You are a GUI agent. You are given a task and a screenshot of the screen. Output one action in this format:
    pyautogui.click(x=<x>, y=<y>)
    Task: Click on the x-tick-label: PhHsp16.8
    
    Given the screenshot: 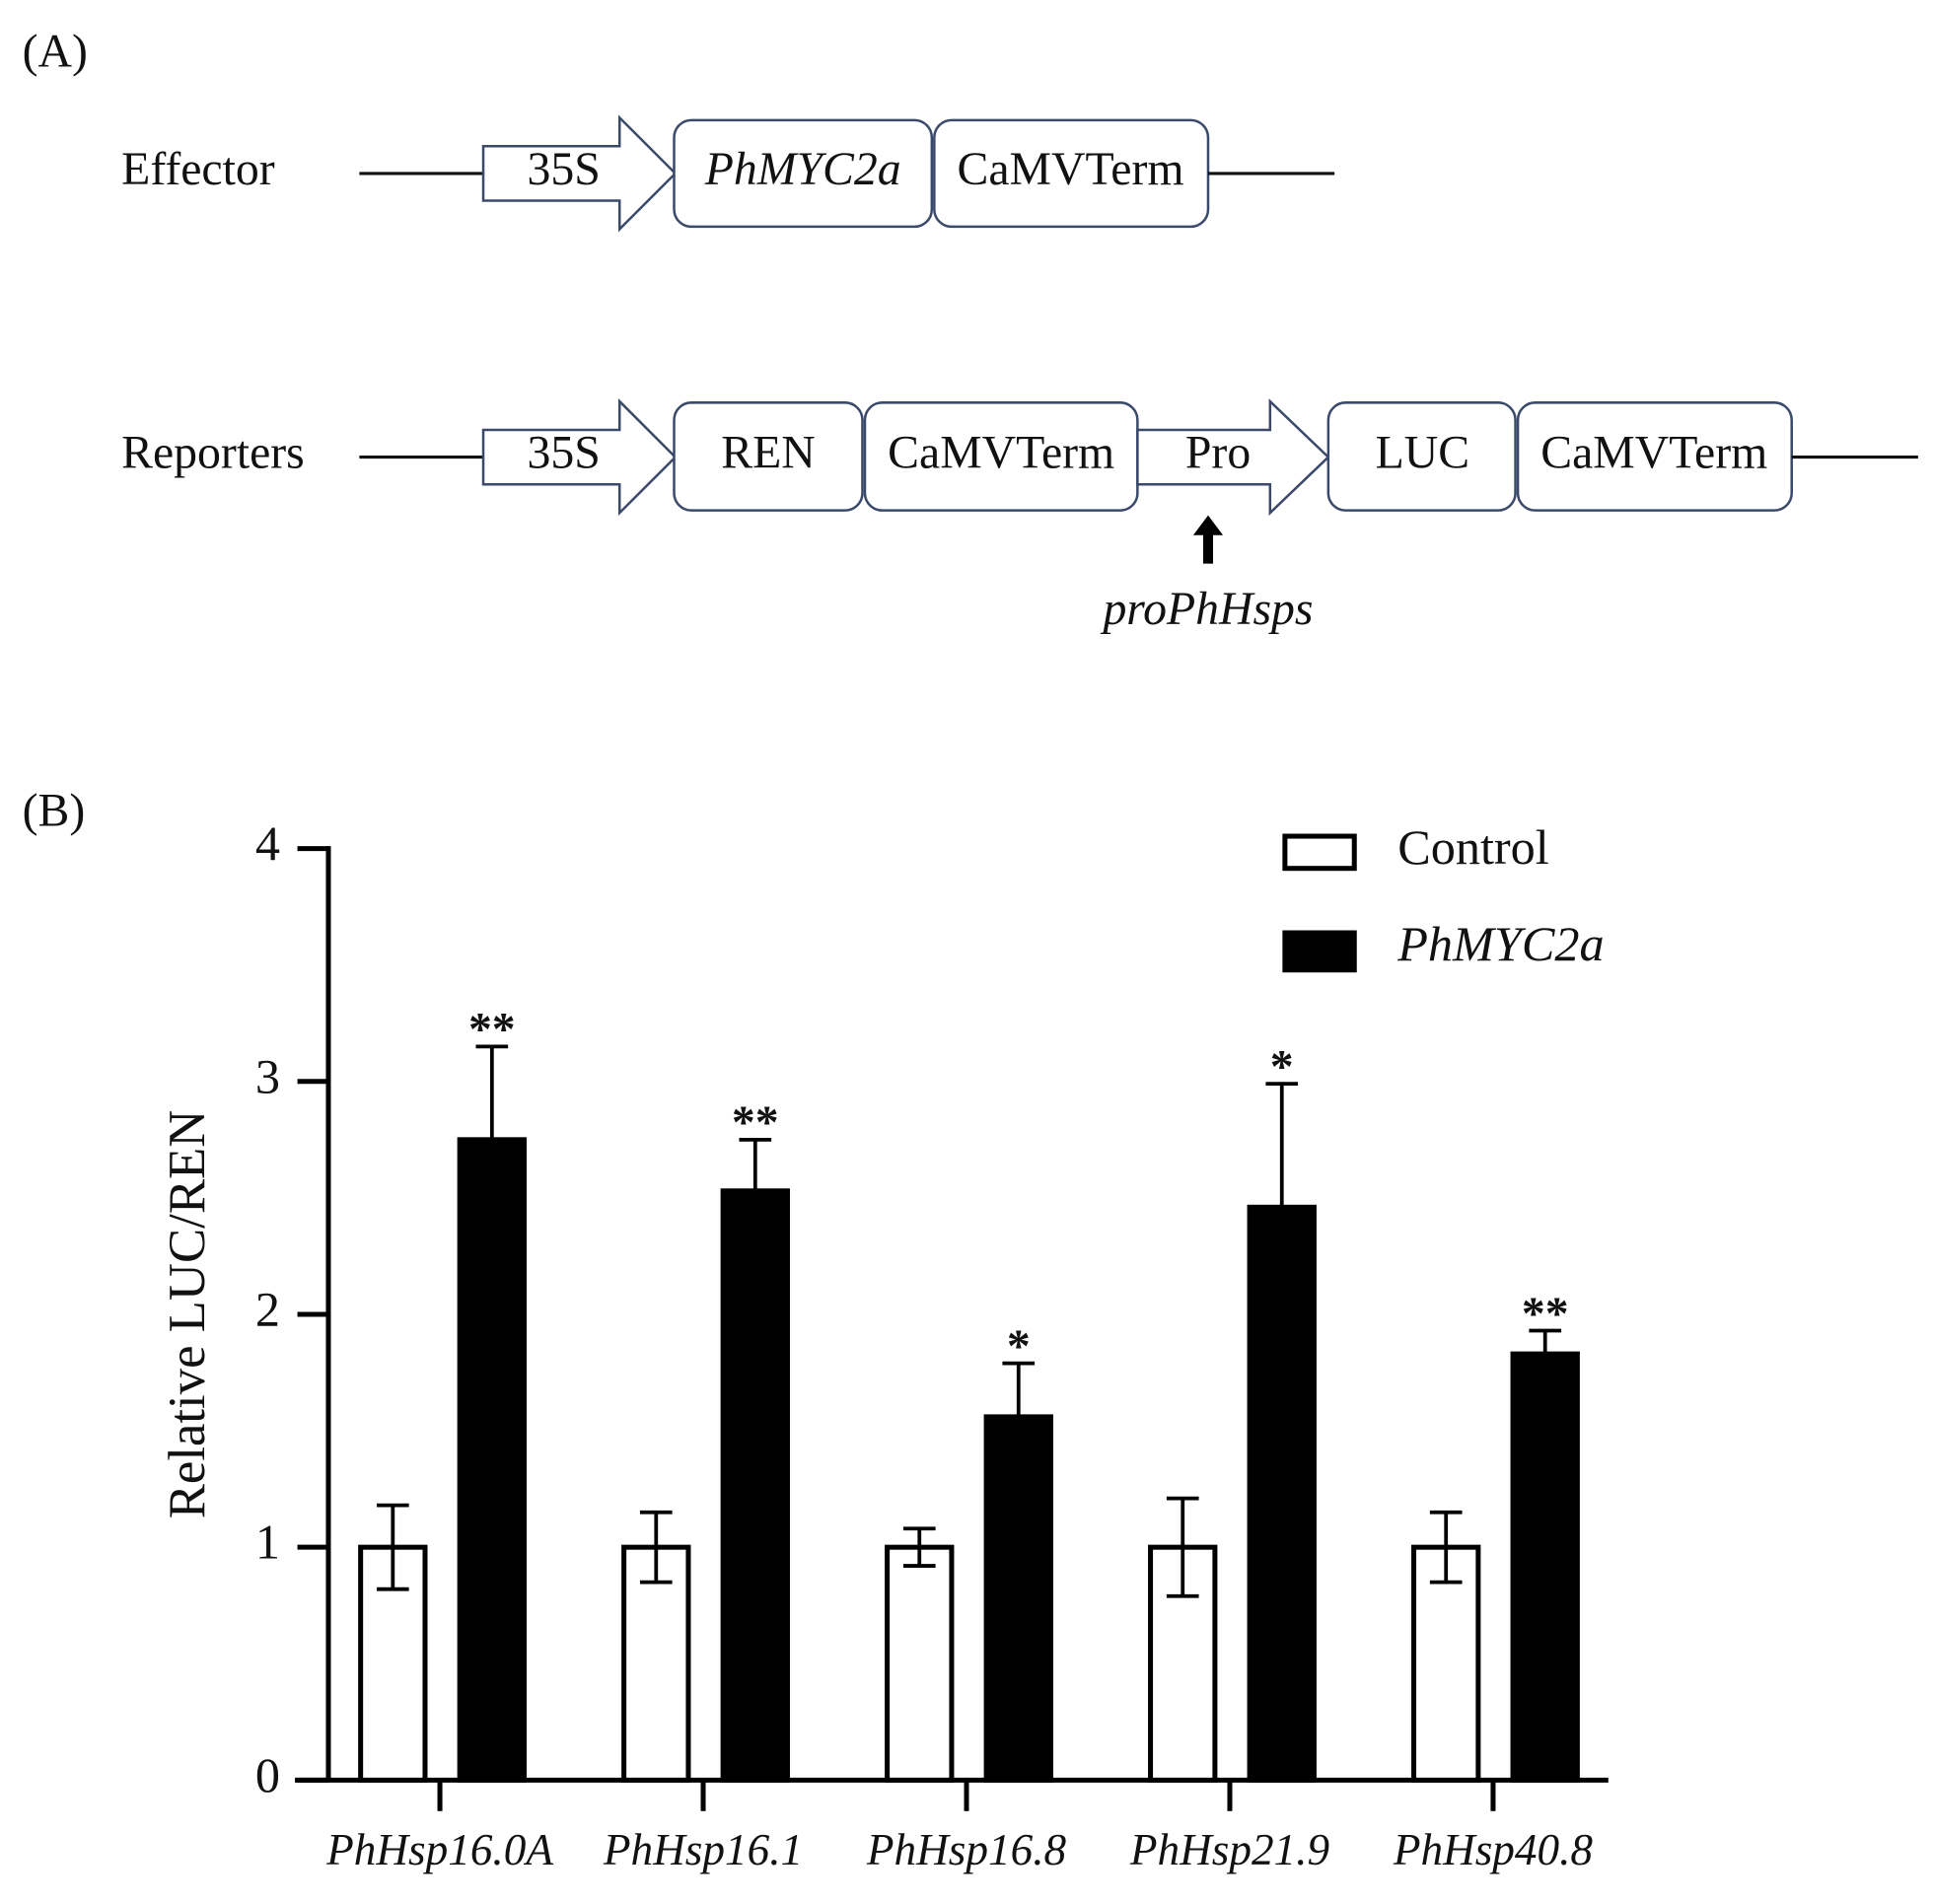 What is the action you would take?
    pyautogui.click(x=967, y=1849)
    